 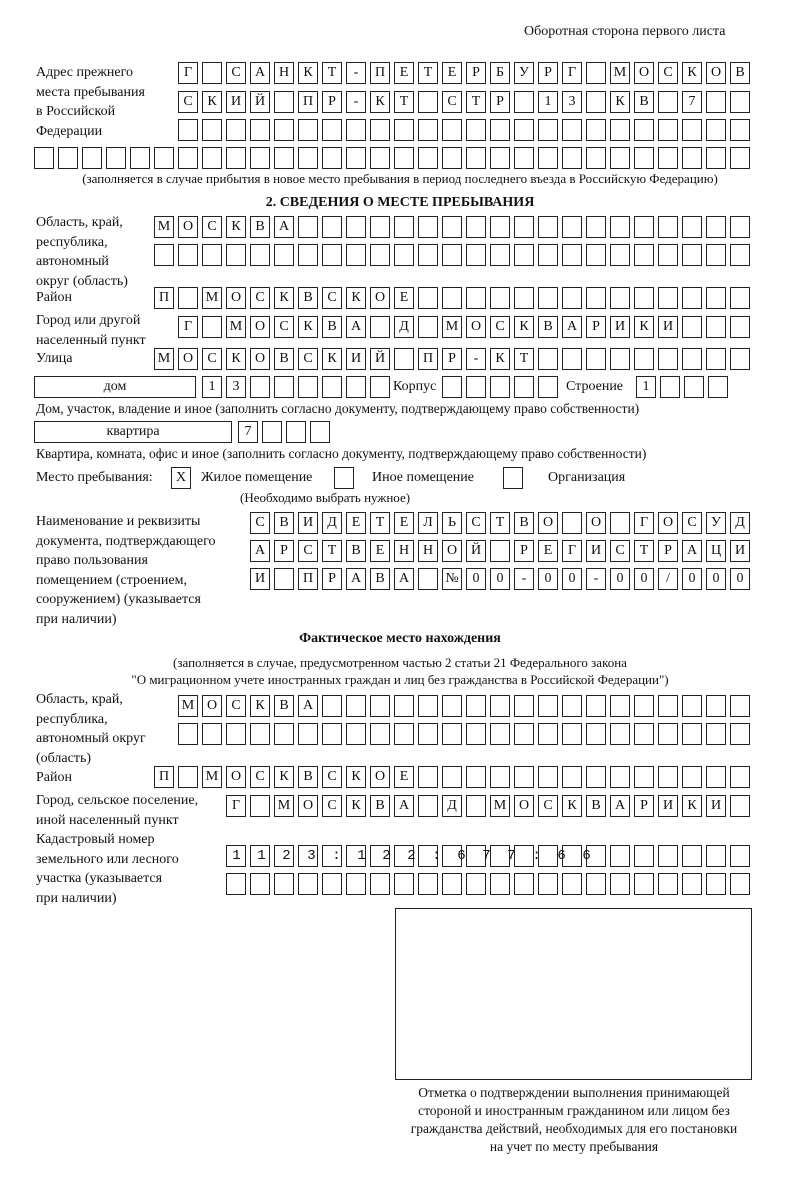 I want to click on char-cell: Т, so click(x=500, y=523).